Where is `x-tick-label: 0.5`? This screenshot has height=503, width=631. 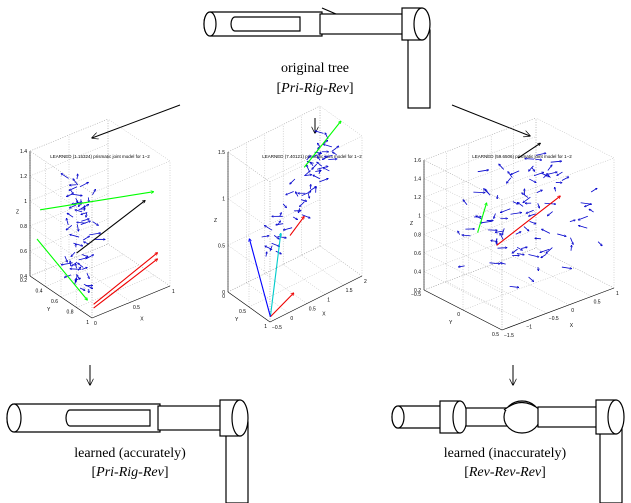 x-tick-label: 0.5 is located at coordinates (597, 302).